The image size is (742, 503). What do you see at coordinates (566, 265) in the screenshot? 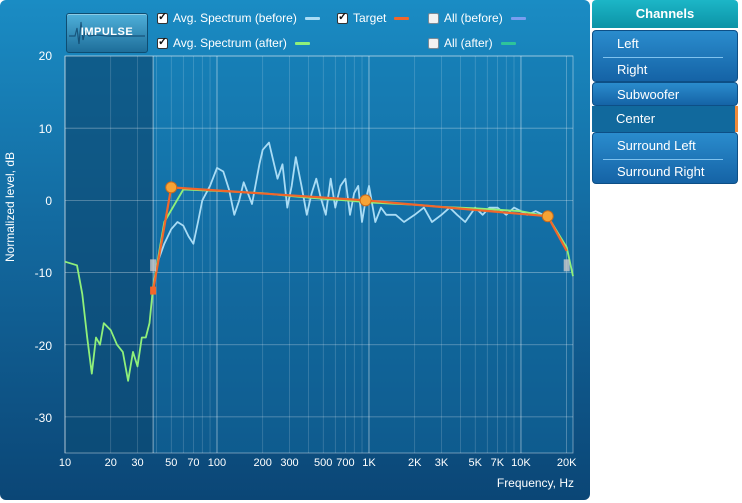
I see `range-handle-right` at bounding box center [566, 265].